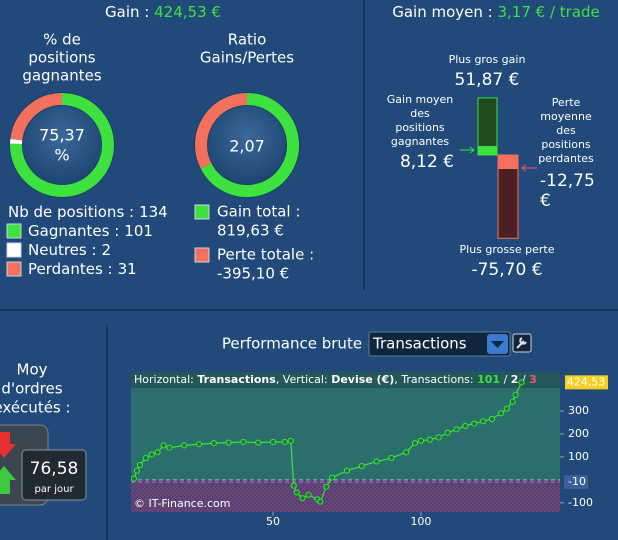 Image resolution: width=618 pixels, height=540 pixels. I want to click on positions-total: Nb de positions : 134, so click(88, 212).